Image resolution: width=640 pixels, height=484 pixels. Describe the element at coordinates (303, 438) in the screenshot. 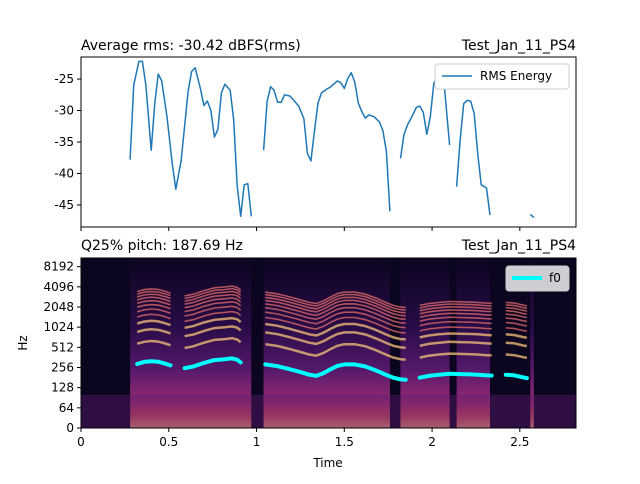

I see `spec-x-ticks: 0 0.5 1 1.5 2 2.5` at that location.